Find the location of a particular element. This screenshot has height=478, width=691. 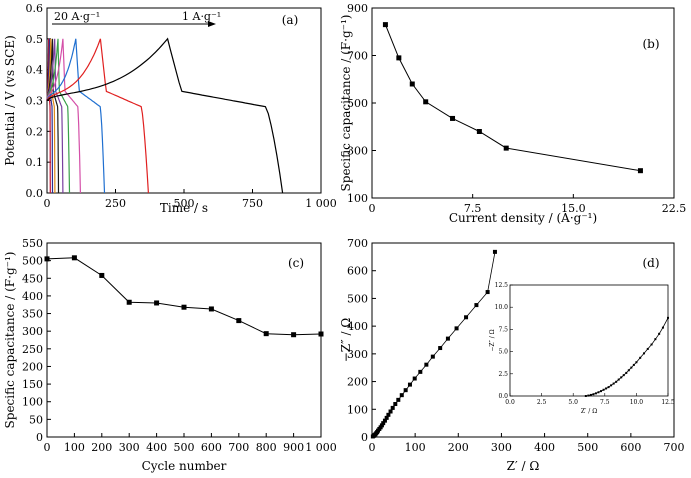

y-tick-label: 600 is located at coordinates (357, 271).